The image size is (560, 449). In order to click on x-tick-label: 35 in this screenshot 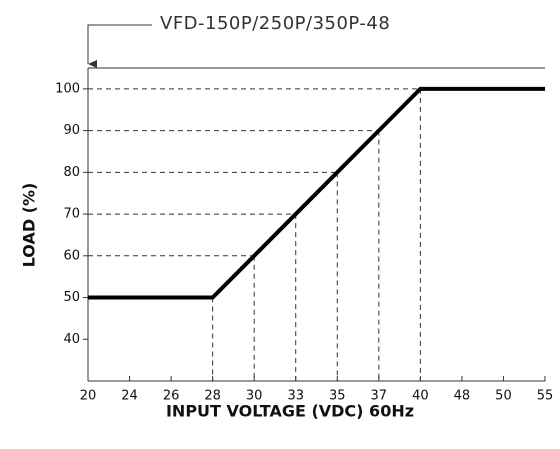, I will do `click(337, 396)`.